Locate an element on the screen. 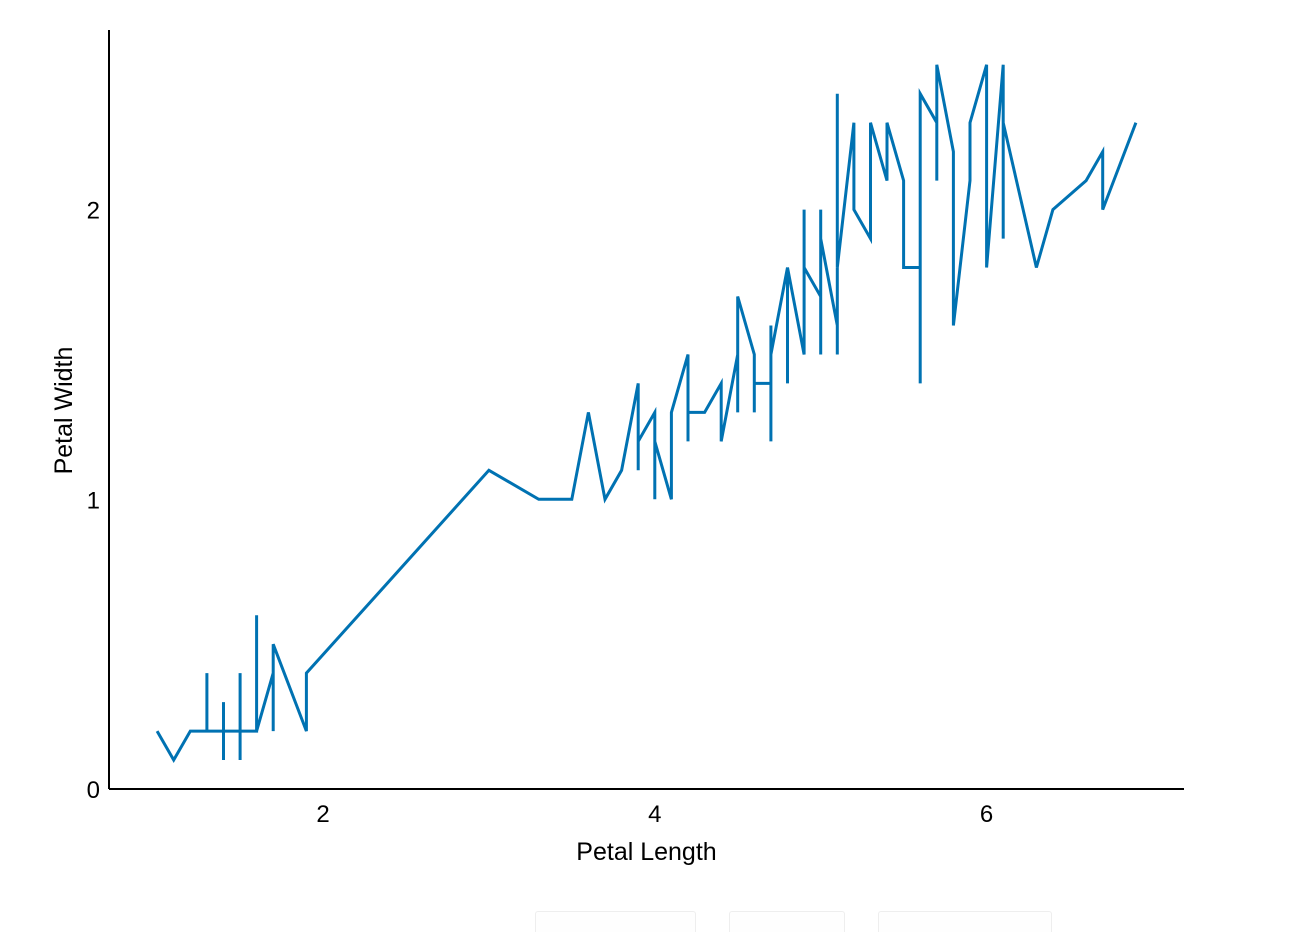 The image size is (1300, 932). y-tick-labels: 0 1 2 is located at coordinates (93, 501).